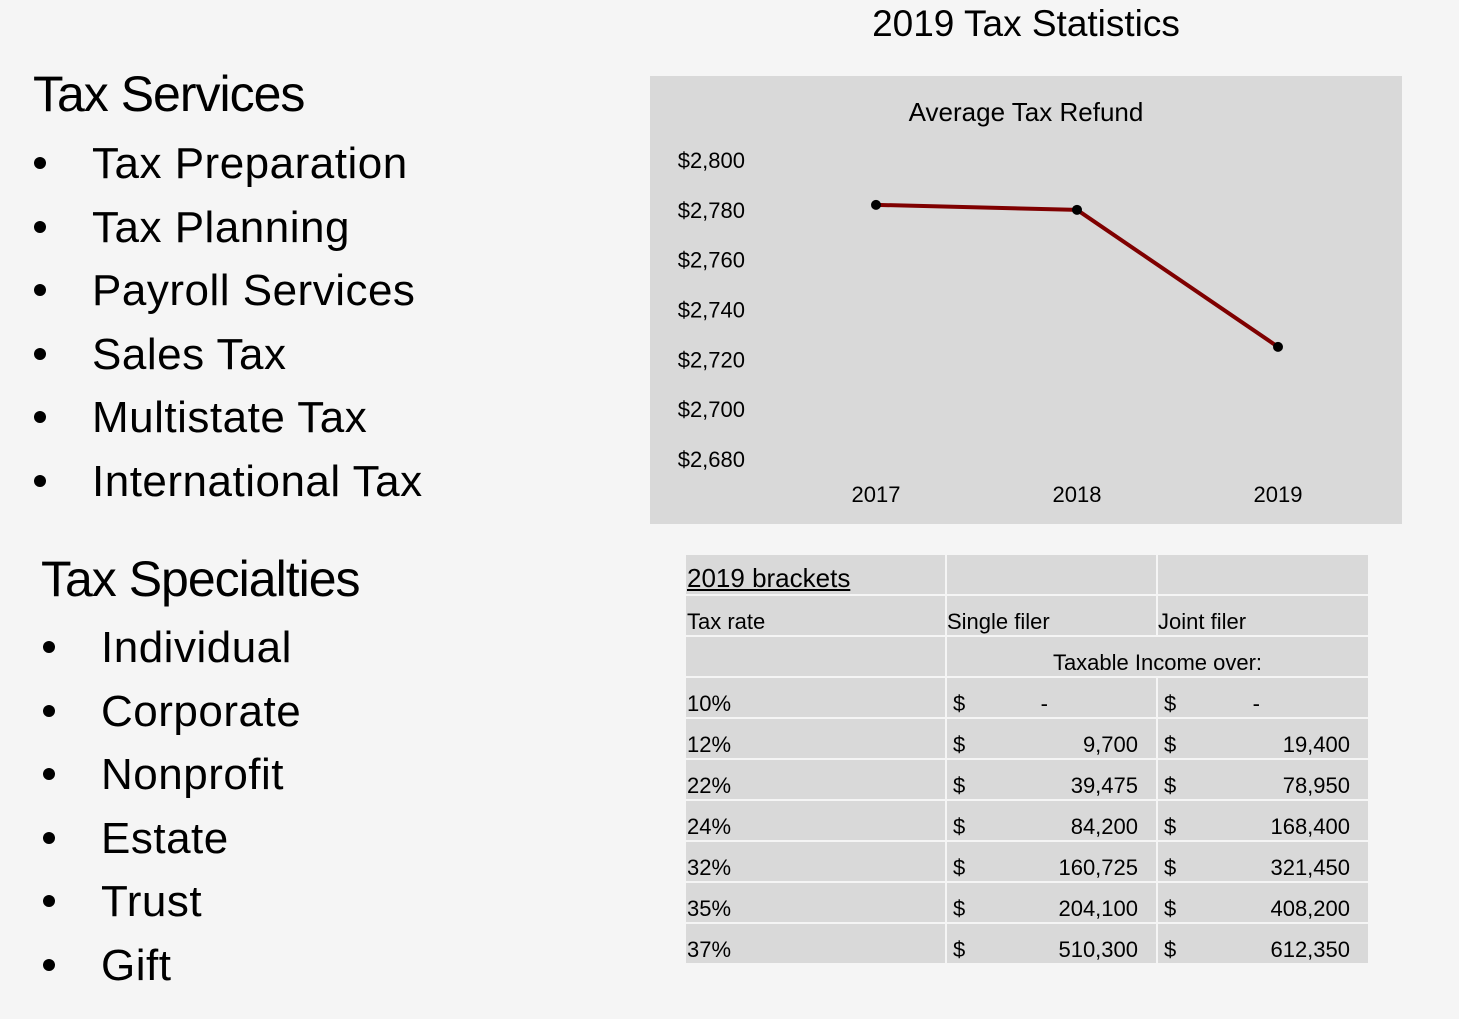 Image resolution: width=1459 pixels, height=1019 pixels. I want to click on single-filer-cell: $9,700, so click(1051, 738).